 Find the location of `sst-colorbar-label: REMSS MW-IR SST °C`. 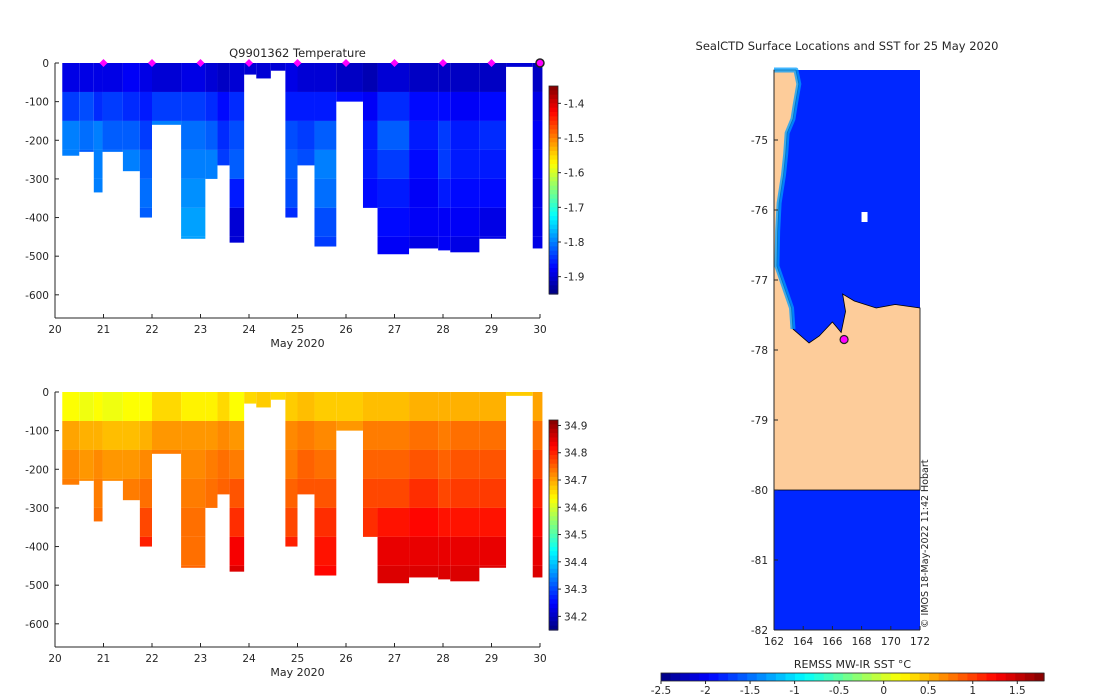

sst-colorbar-label: REMSS MW-IR SST °C is located at coordinates (853, 664).